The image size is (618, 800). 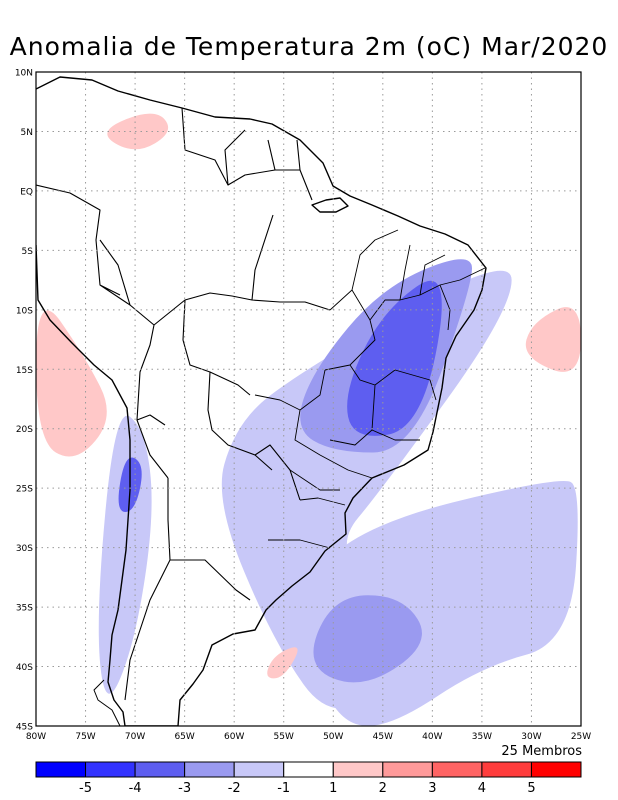 I want to click on lat-label: 10N, so click(x=24, y=74).